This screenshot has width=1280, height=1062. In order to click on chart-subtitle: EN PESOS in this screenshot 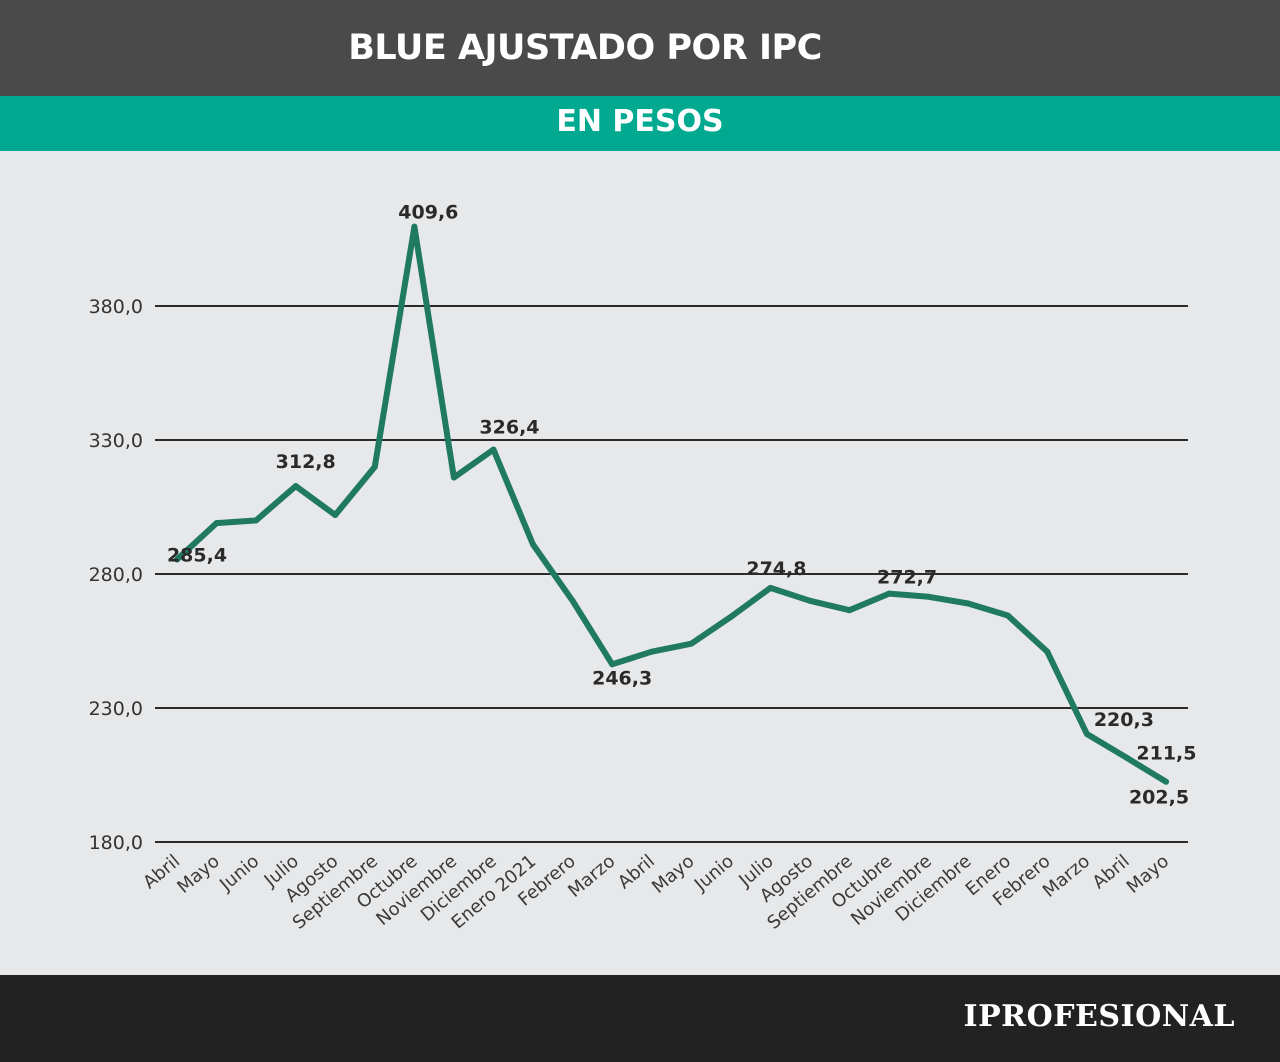, I will do `click(640, 121)`.